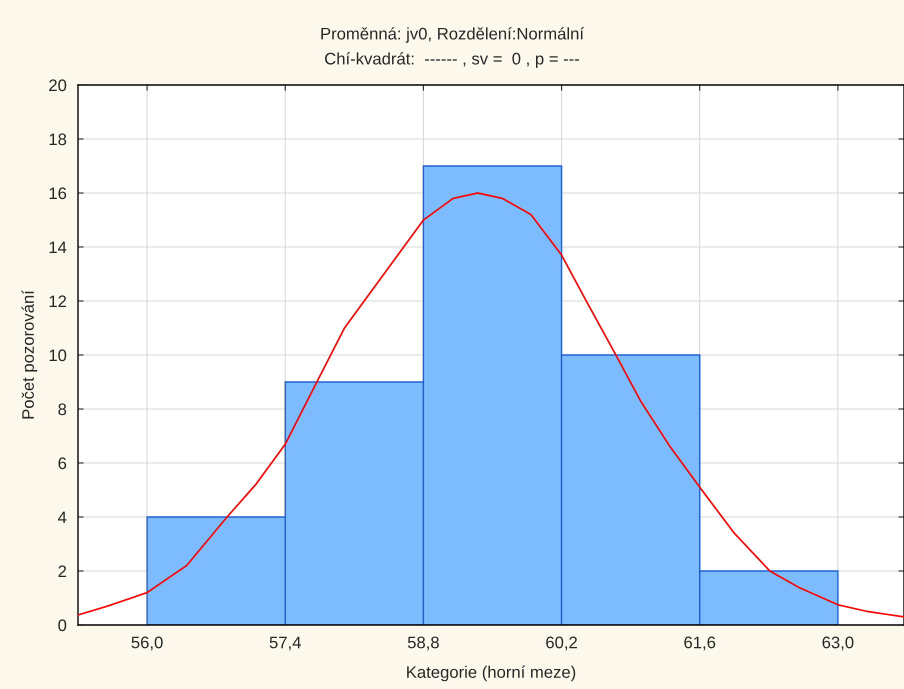 The image size is (904, 689). I want to click on y-tick-label: 0, so click(62, 625).